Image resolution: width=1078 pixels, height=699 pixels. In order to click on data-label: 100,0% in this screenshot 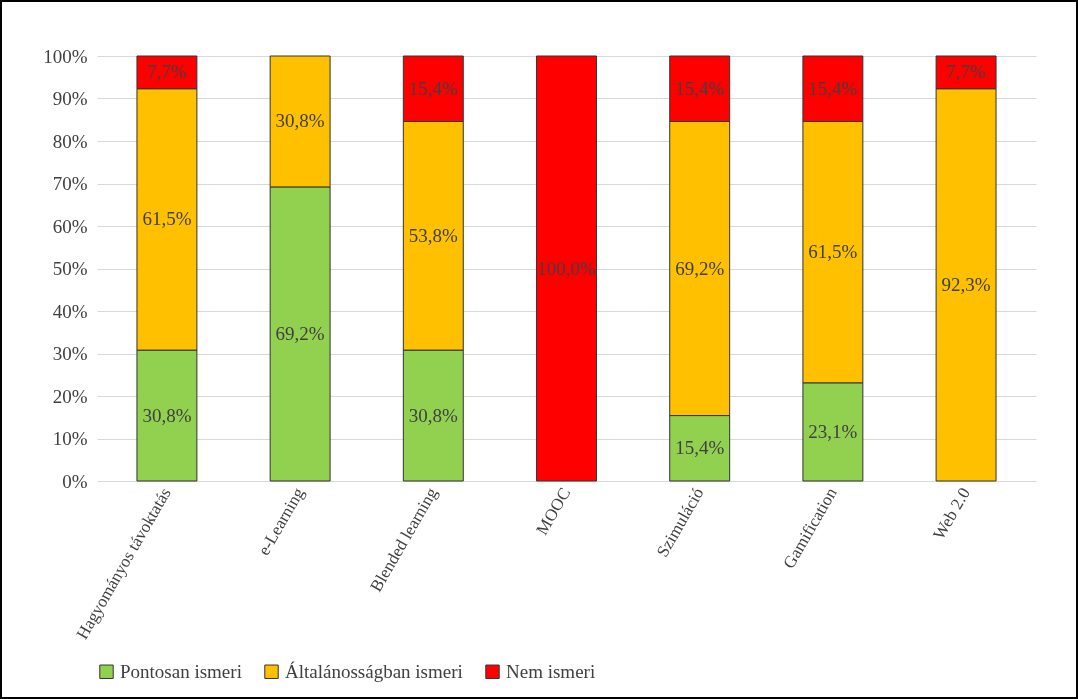, I will do `click(566, 268)`.